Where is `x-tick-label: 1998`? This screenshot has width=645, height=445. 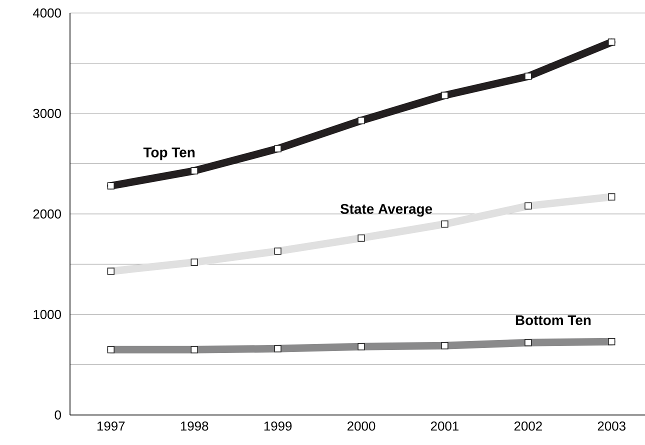 x-tick-label: 1998 is located at coordinates (194, 426).